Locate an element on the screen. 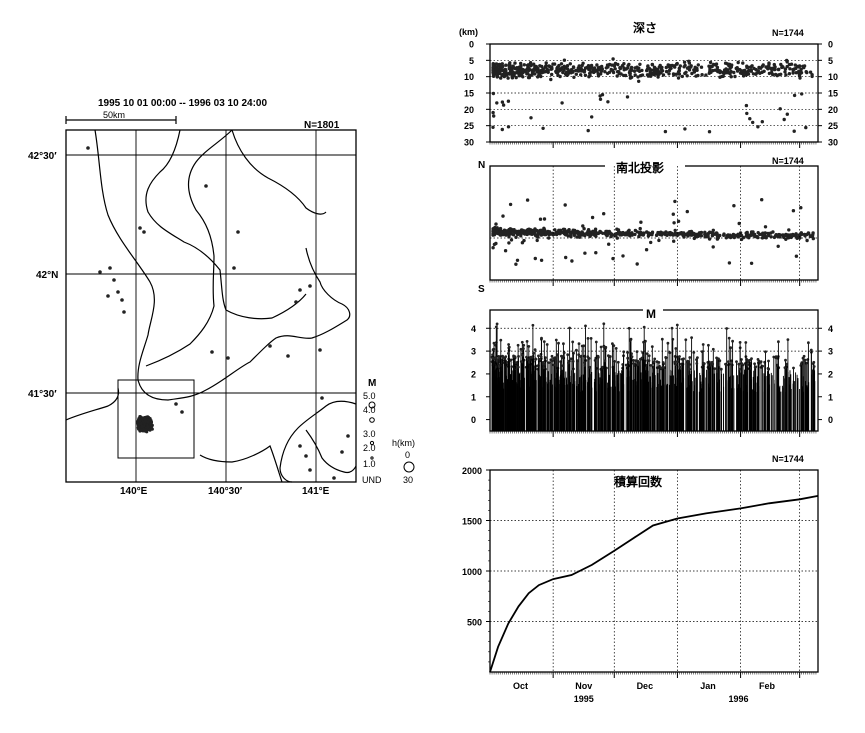 The width and height of the screenshot is (865, 733). magnitude-panel: M 0 0 1 1 2 2 3 3 4 4 is located at coordinates (652, 368).